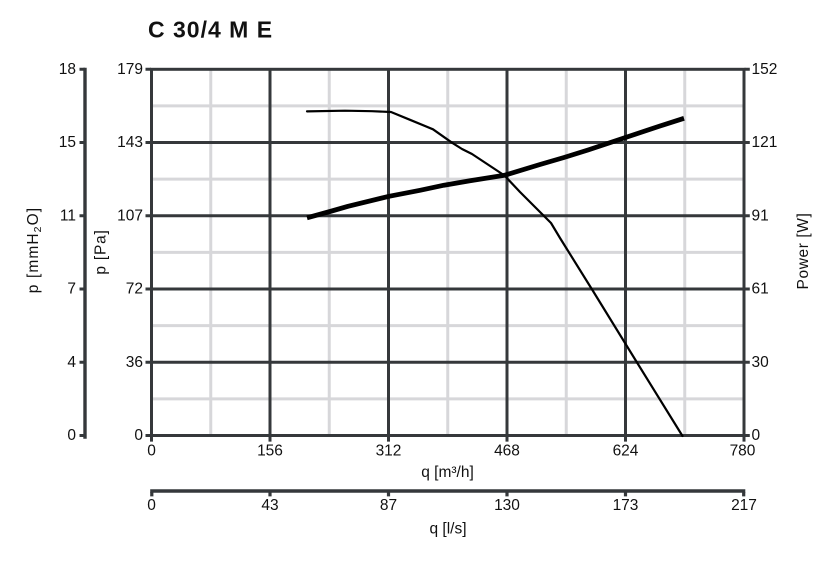 The width and height of the screenshot is (834, 564). What do you see at coordinates (67, 142) in the screenshot?
I see `svg-text: 15` at bounding box center [67, 142].